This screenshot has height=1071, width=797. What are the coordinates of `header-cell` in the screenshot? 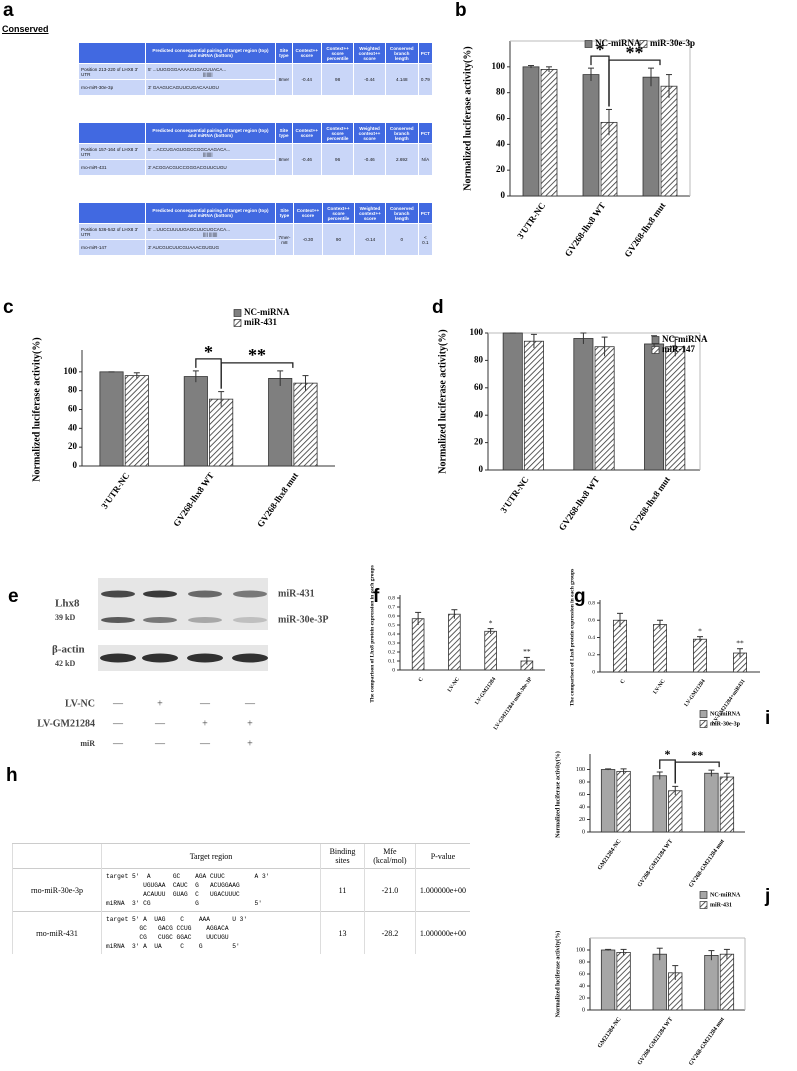 It's located at (112, 133).